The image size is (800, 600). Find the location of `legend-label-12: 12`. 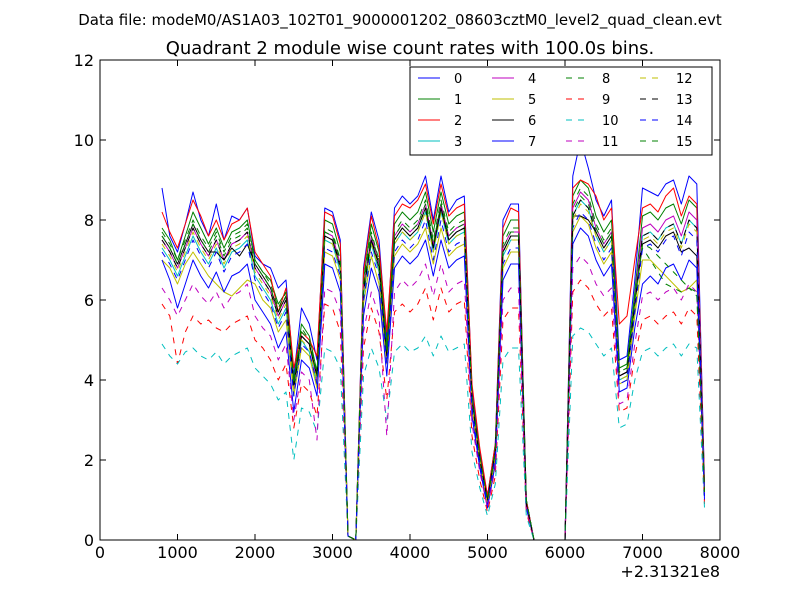

legend-label-12: 12 is located at coordinates (684, 79).